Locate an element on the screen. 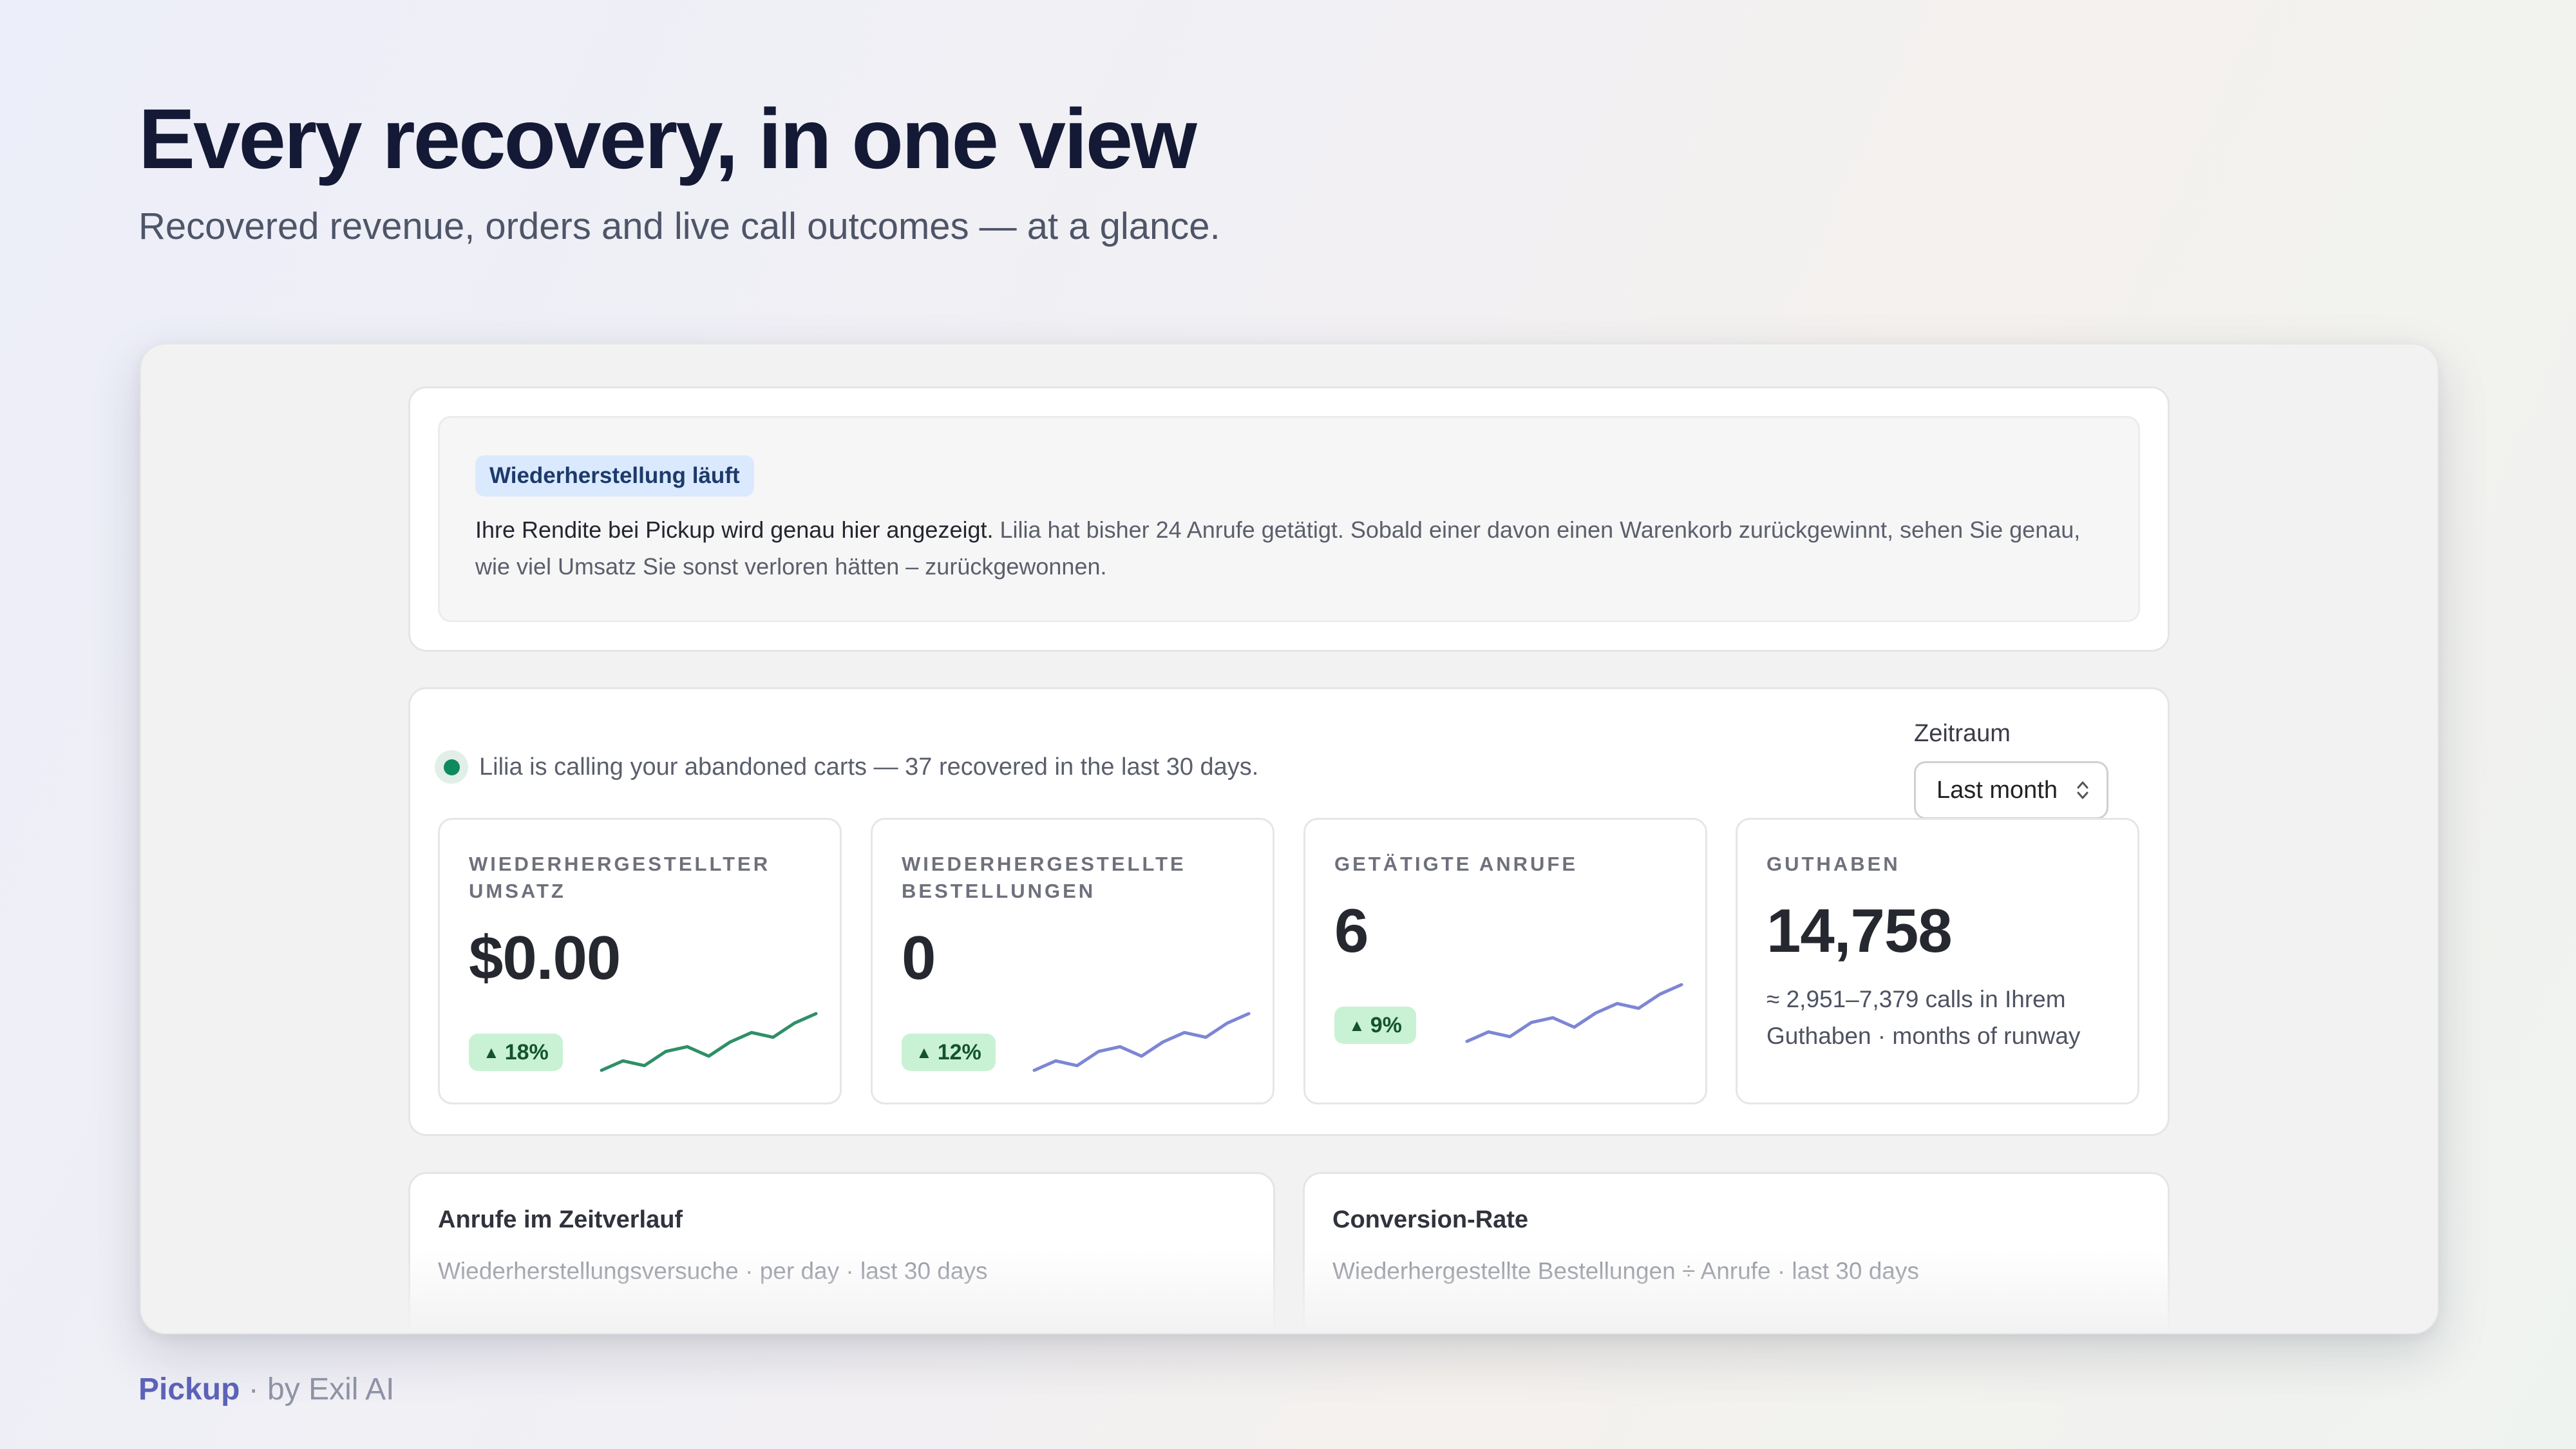 This screenshot has height=1449, width=2576. kpi-recovered-revenue: Wiederhergestellter Umsatz $0.00 ▲ 18% is located at coordinates (640, 961).